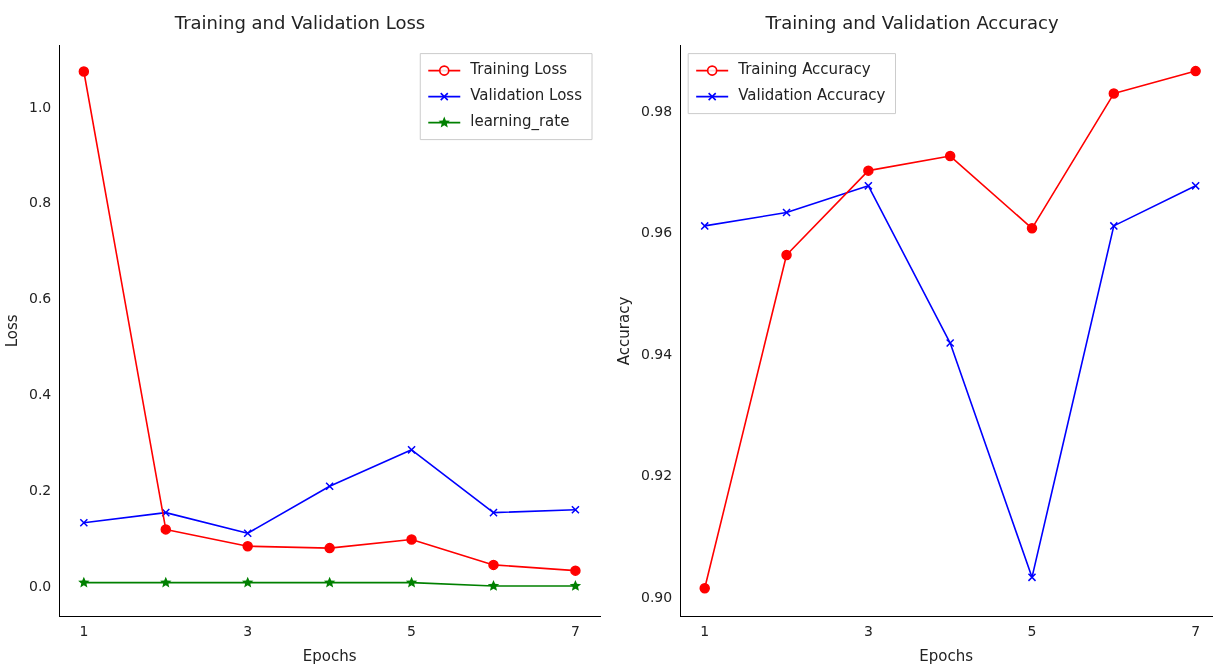  What do you see at coordinates (657, 596) in the screenshot?
I see `y-tick-label: 0.90` at bounding box center [657, 596].